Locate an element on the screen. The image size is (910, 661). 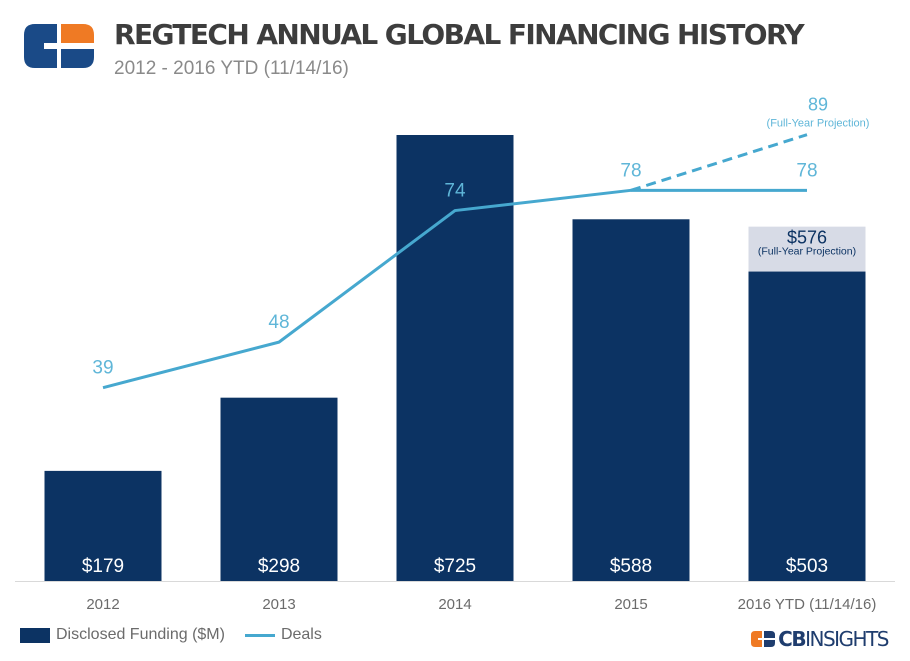
chart-title: REGTECH ANNUAL GLOBAL FINANCING HISTORY is located at coordinates (459, 34).